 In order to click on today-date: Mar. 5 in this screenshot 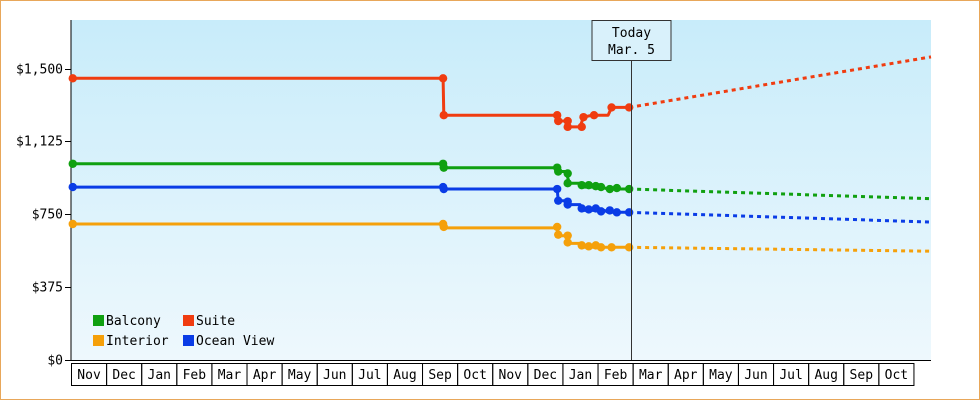, I will do `click(631, 50)`.